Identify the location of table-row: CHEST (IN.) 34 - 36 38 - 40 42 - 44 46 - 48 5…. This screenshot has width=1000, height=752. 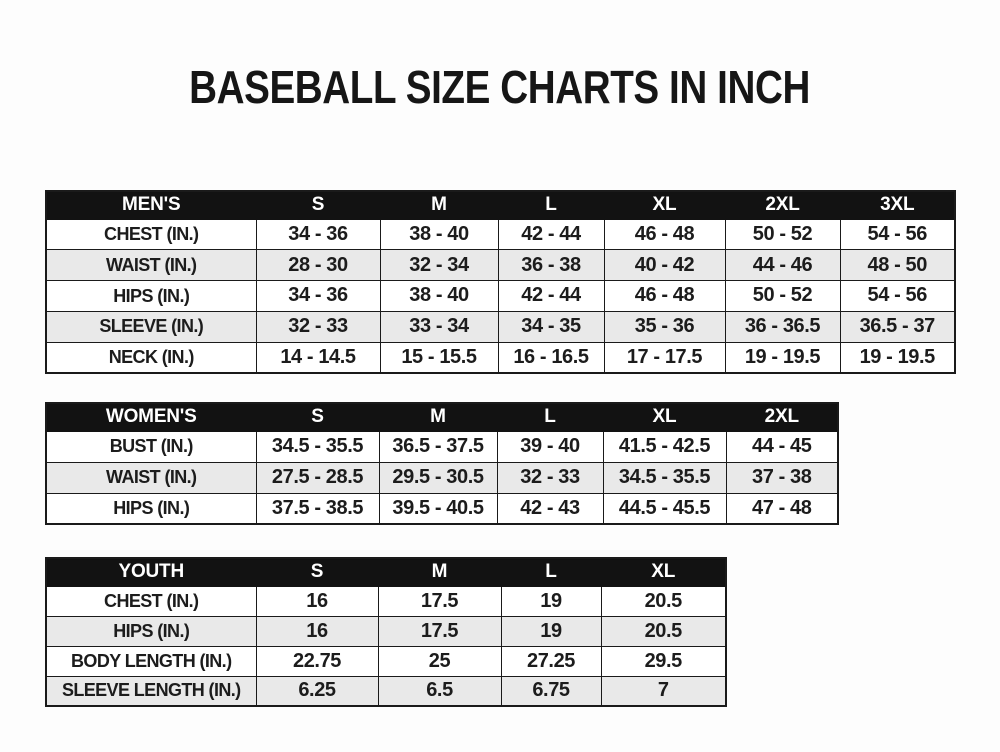
(500, 234).